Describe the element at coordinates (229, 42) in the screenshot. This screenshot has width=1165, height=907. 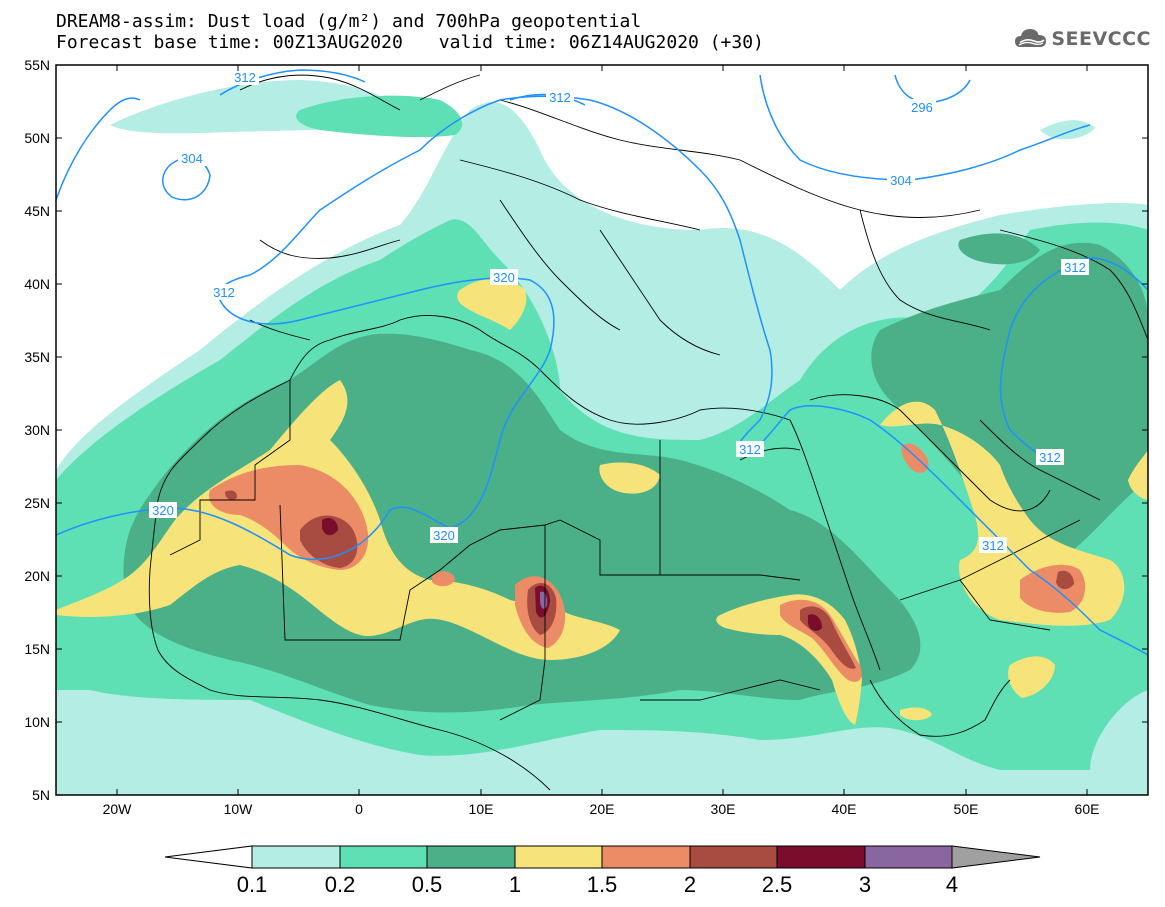
I see `base-time: Forecast base time: 00Z13AUG2020` at that location.